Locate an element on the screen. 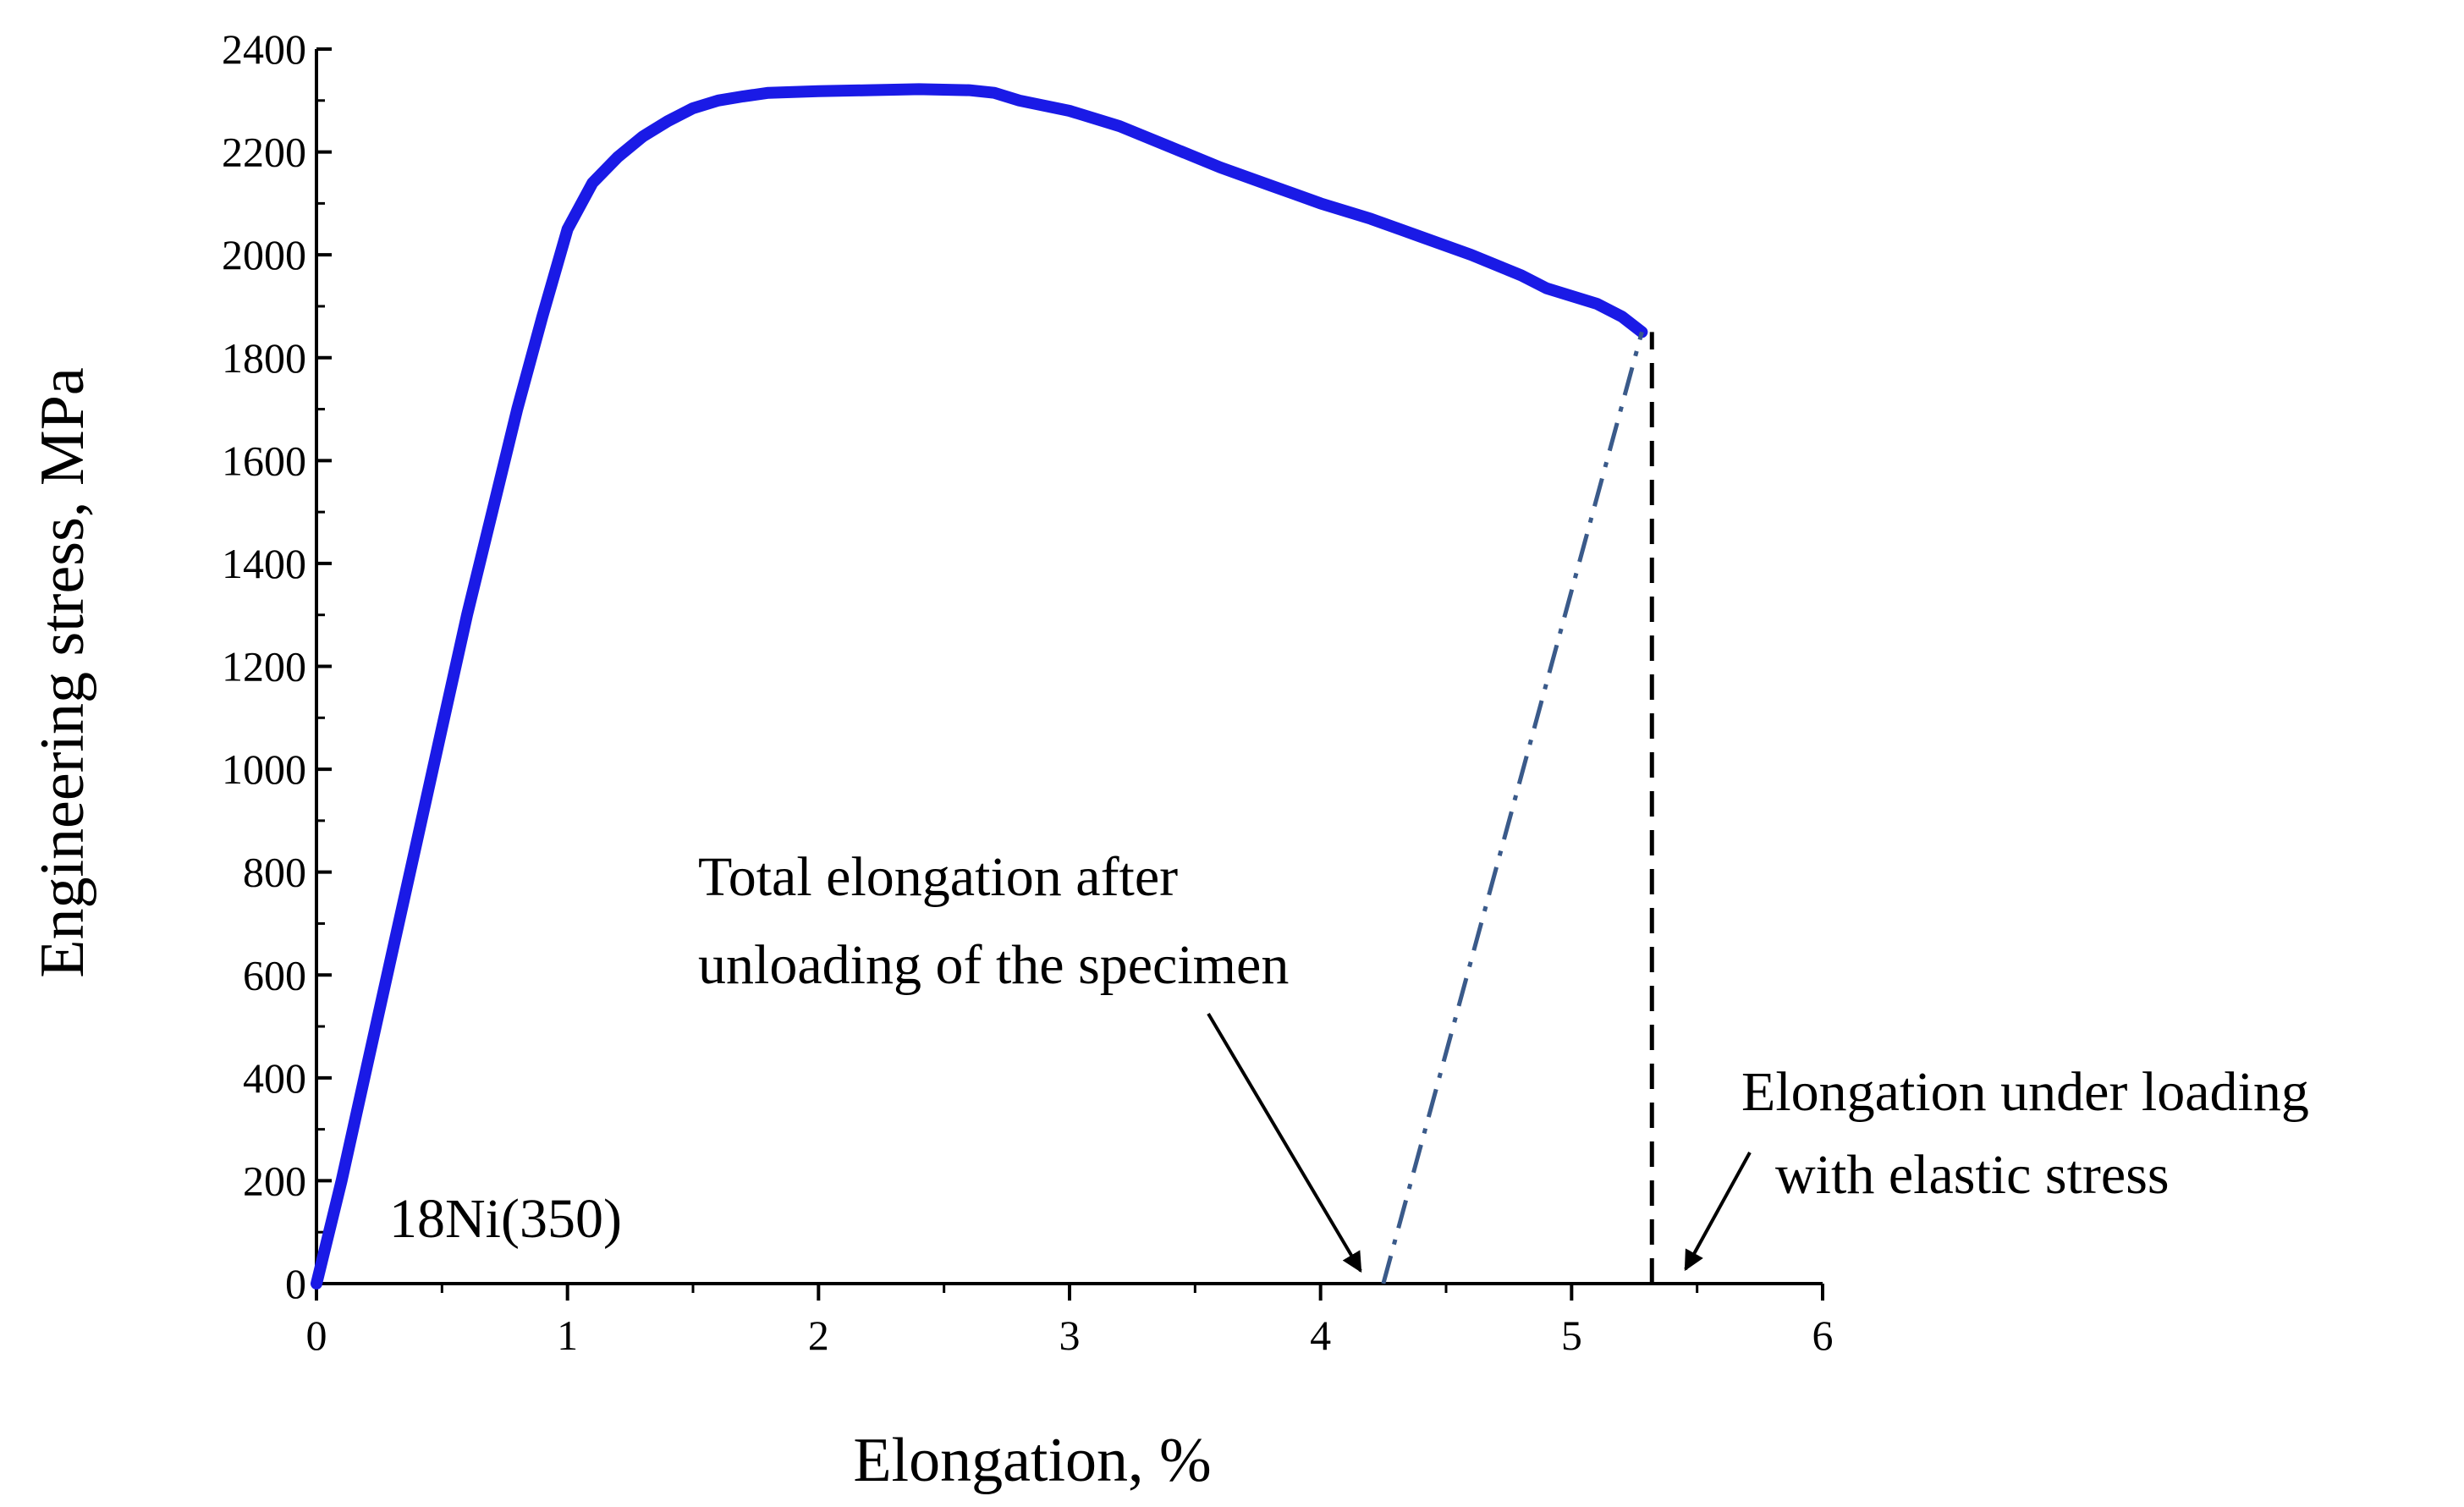 Image resolution: width=2464 pixels, height=1507 pixels. y-tick-label: 2400 is located at coordinates (264, 49).